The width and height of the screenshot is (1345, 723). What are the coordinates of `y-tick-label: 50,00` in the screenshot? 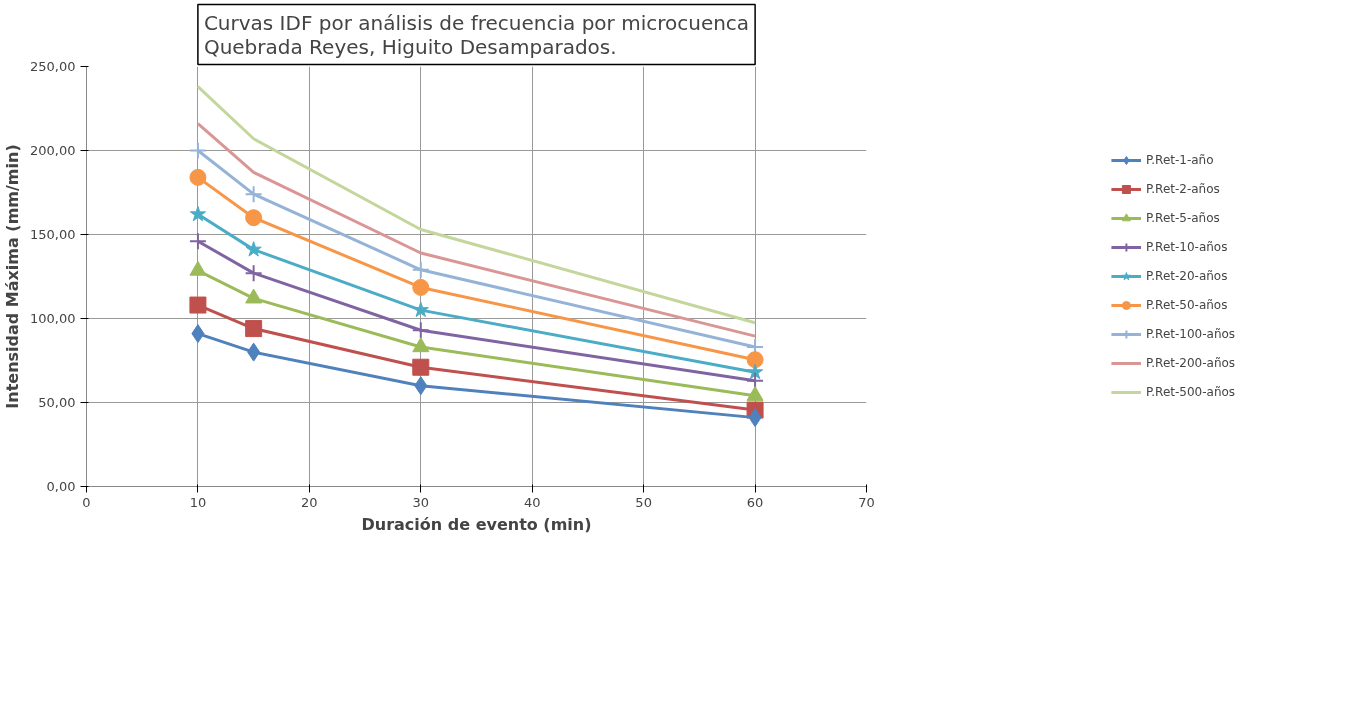 It's located at (57, 402).